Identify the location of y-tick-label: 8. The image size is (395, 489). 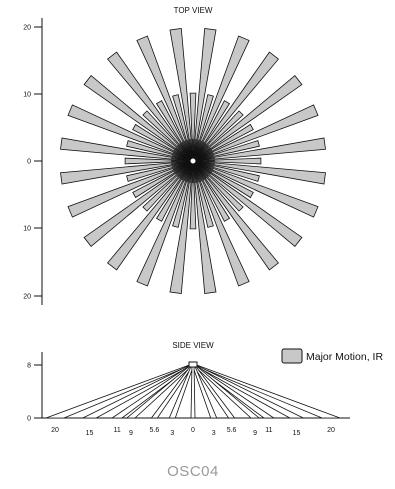
(29, 366).